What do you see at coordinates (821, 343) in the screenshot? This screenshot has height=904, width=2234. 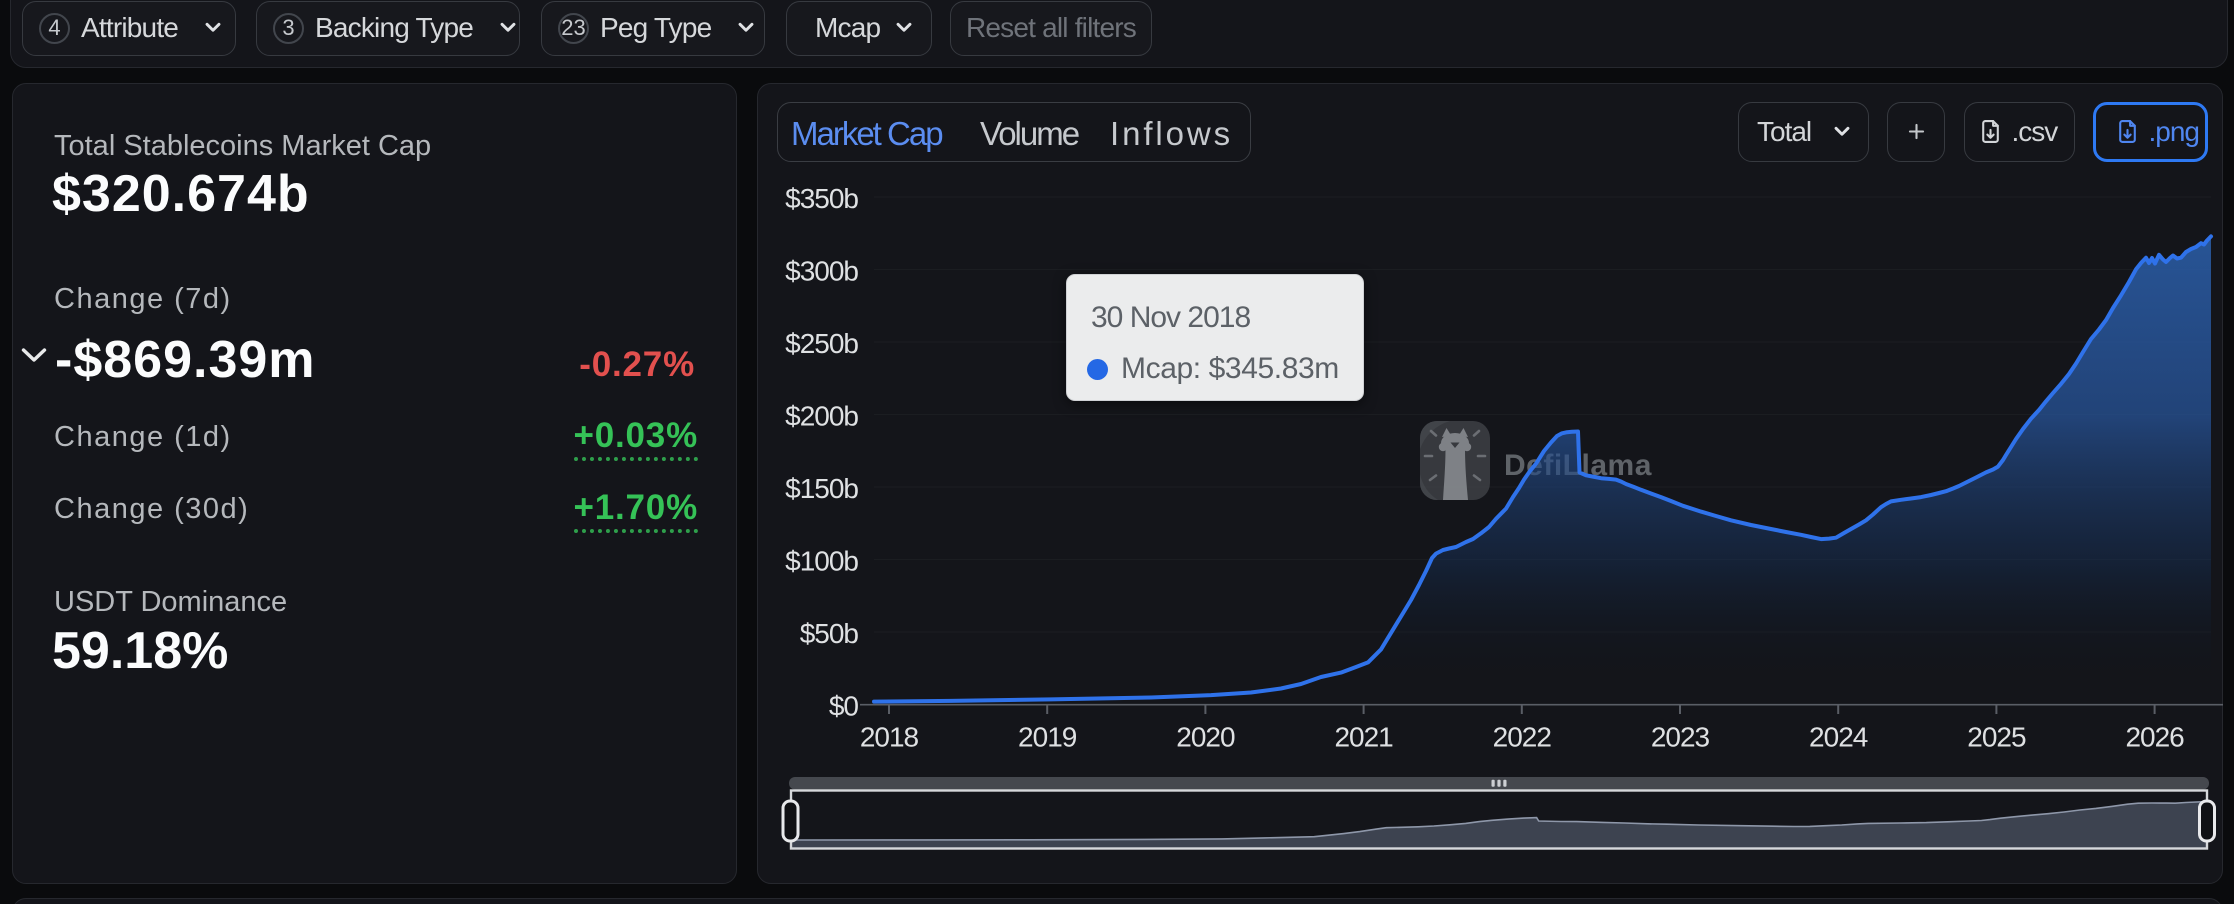 I see `svg-text: $250b` at bounding box center [821, 343].